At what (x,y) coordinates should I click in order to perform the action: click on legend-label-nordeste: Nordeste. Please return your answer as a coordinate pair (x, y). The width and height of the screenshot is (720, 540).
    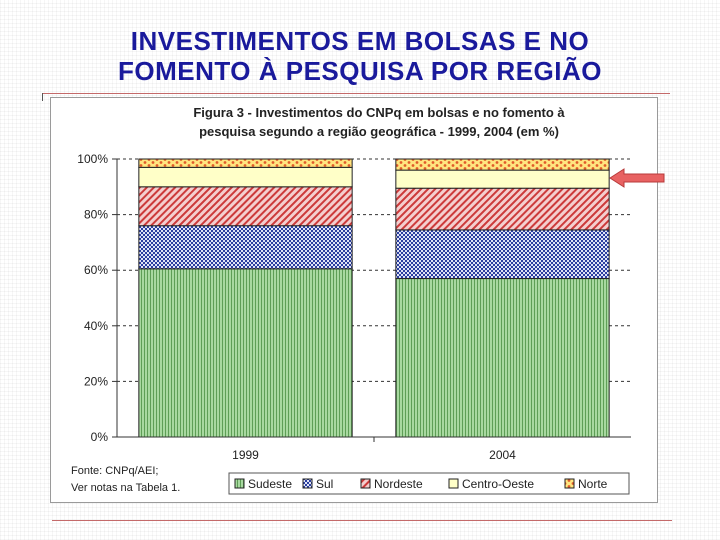
    Looking at the image, I should click on (398, 484).